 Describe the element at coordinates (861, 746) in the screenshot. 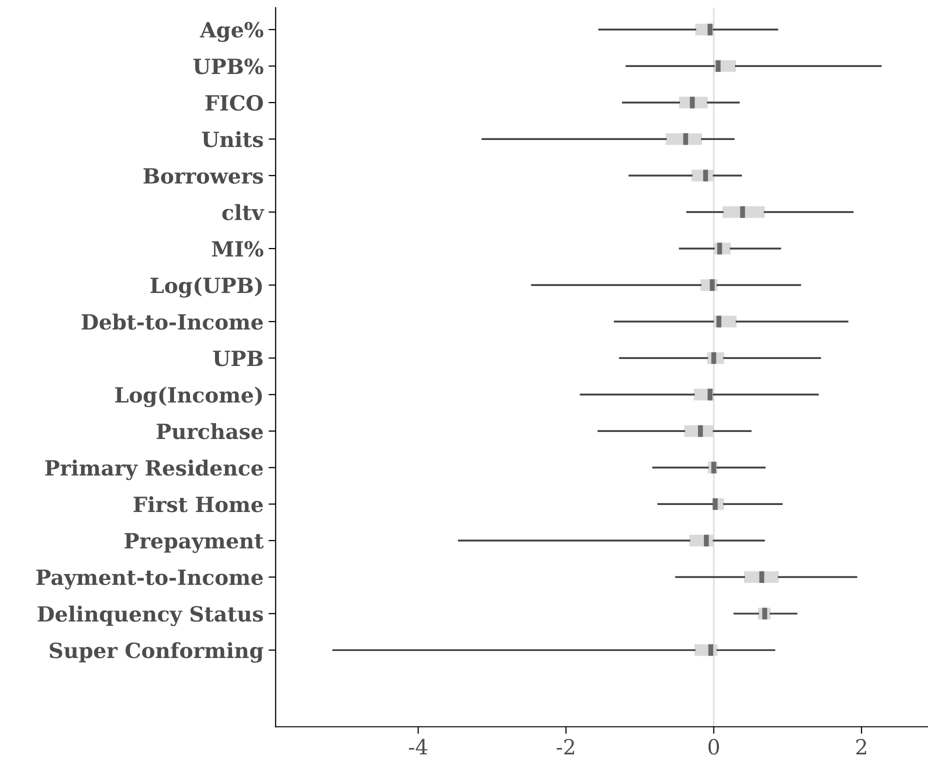

I see `x-tick-label: 2` at that location.